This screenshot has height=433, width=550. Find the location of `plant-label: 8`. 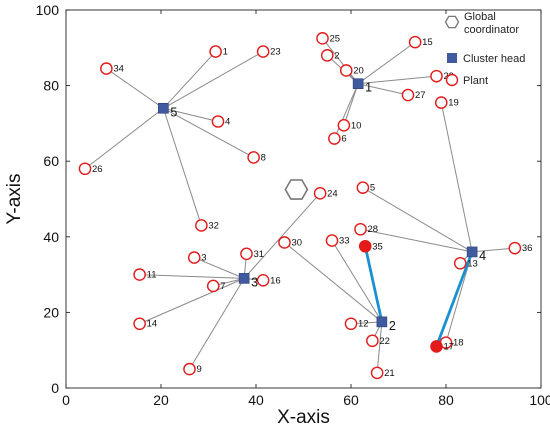

plant-label: 8 is located at coordinates (263, 157).